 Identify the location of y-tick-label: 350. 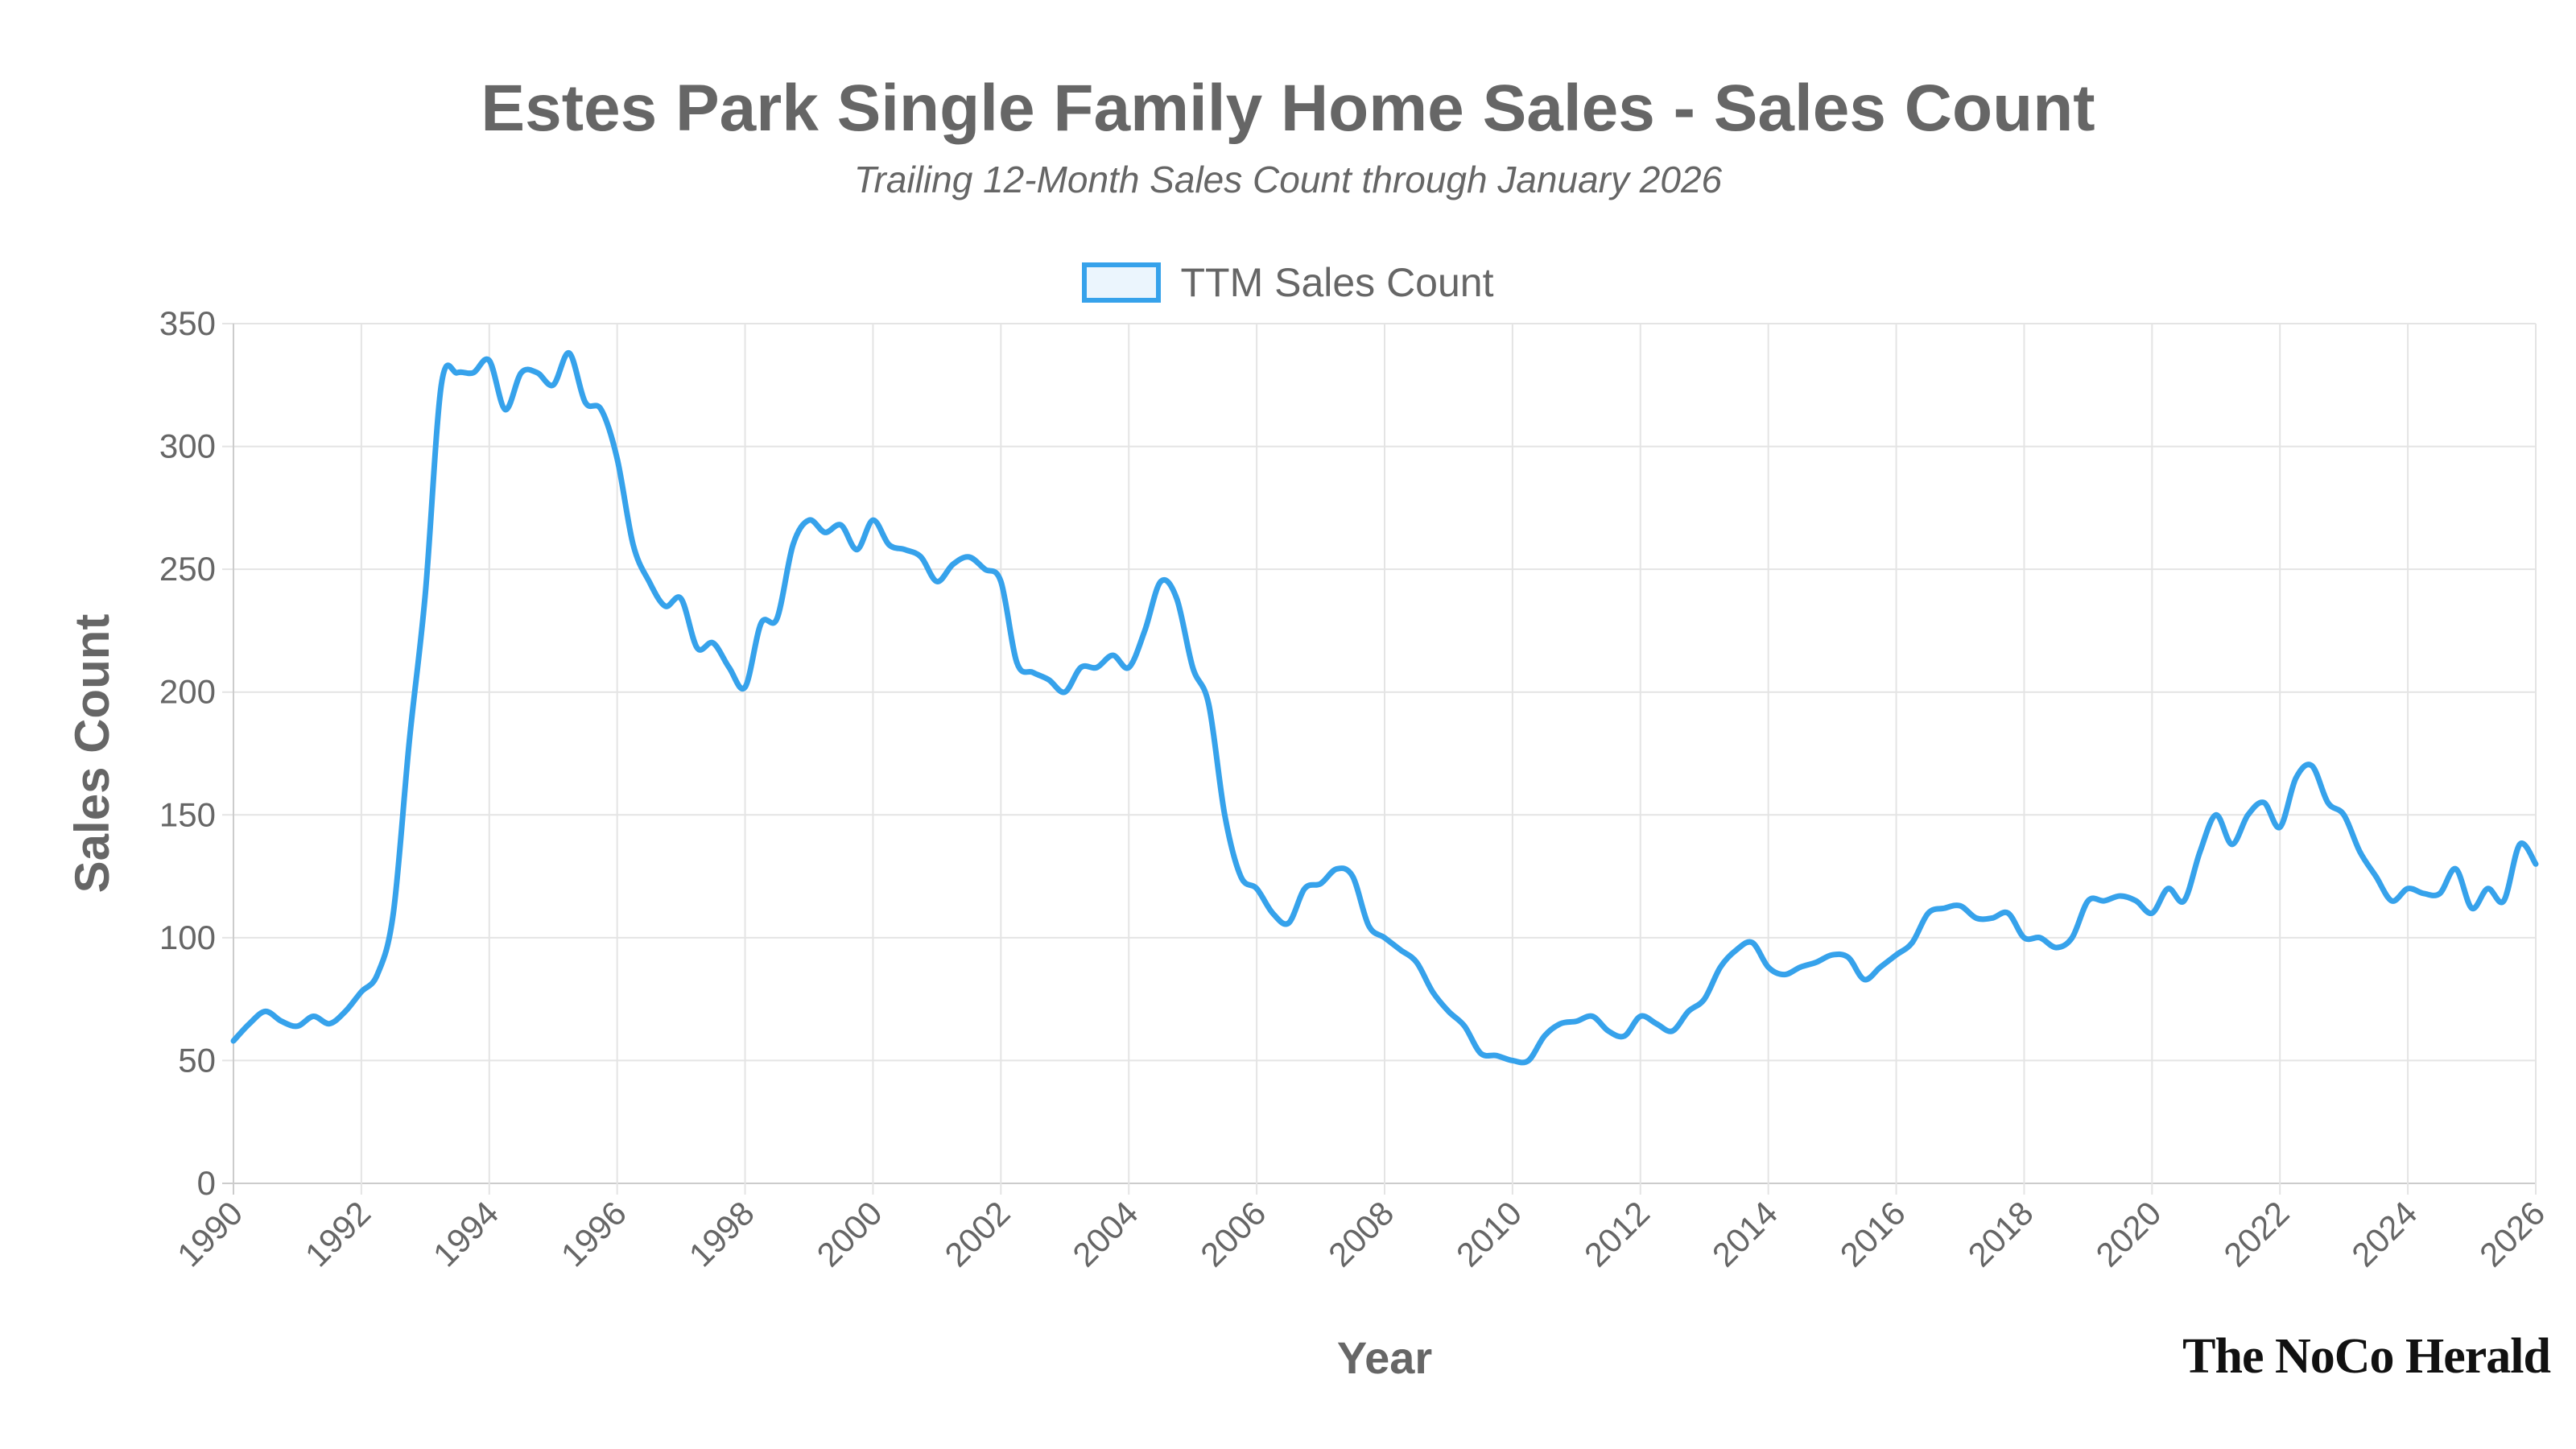
(187, 323).